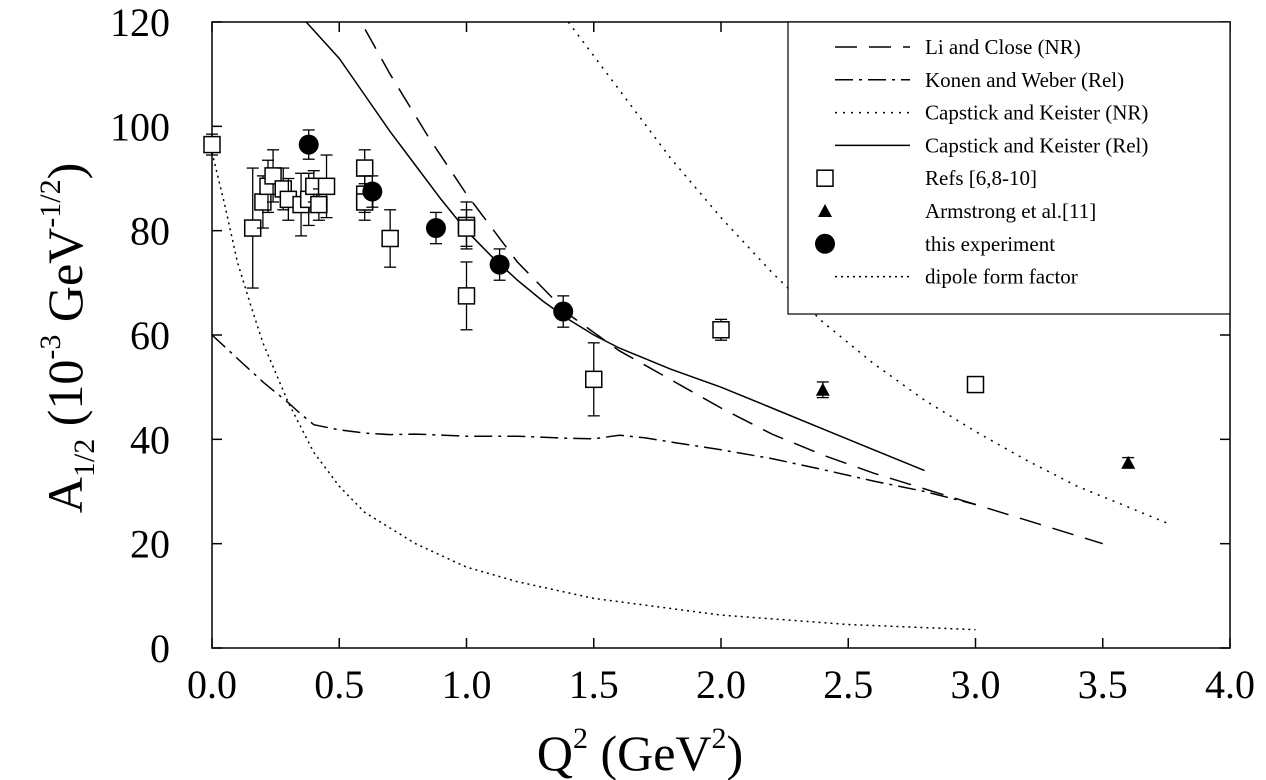  Describe the element at coordinates (1230, 684) in the screenshot. I see `x-tick-label: 4.0` at that location.